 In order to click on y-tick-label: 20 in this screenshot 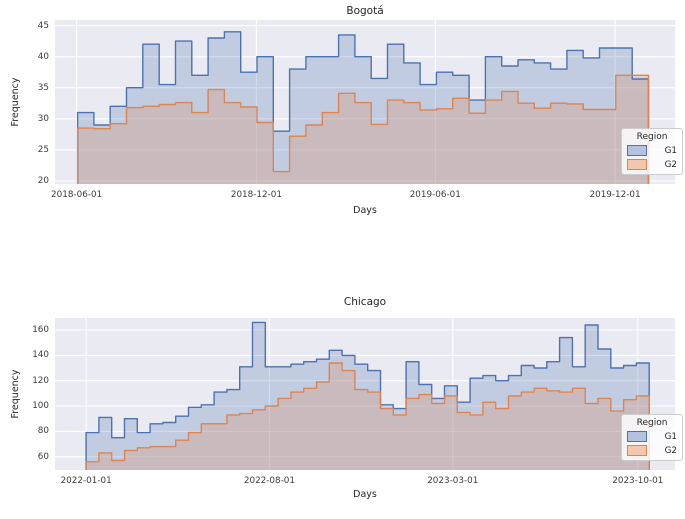, I will do `click(43, 180)`.